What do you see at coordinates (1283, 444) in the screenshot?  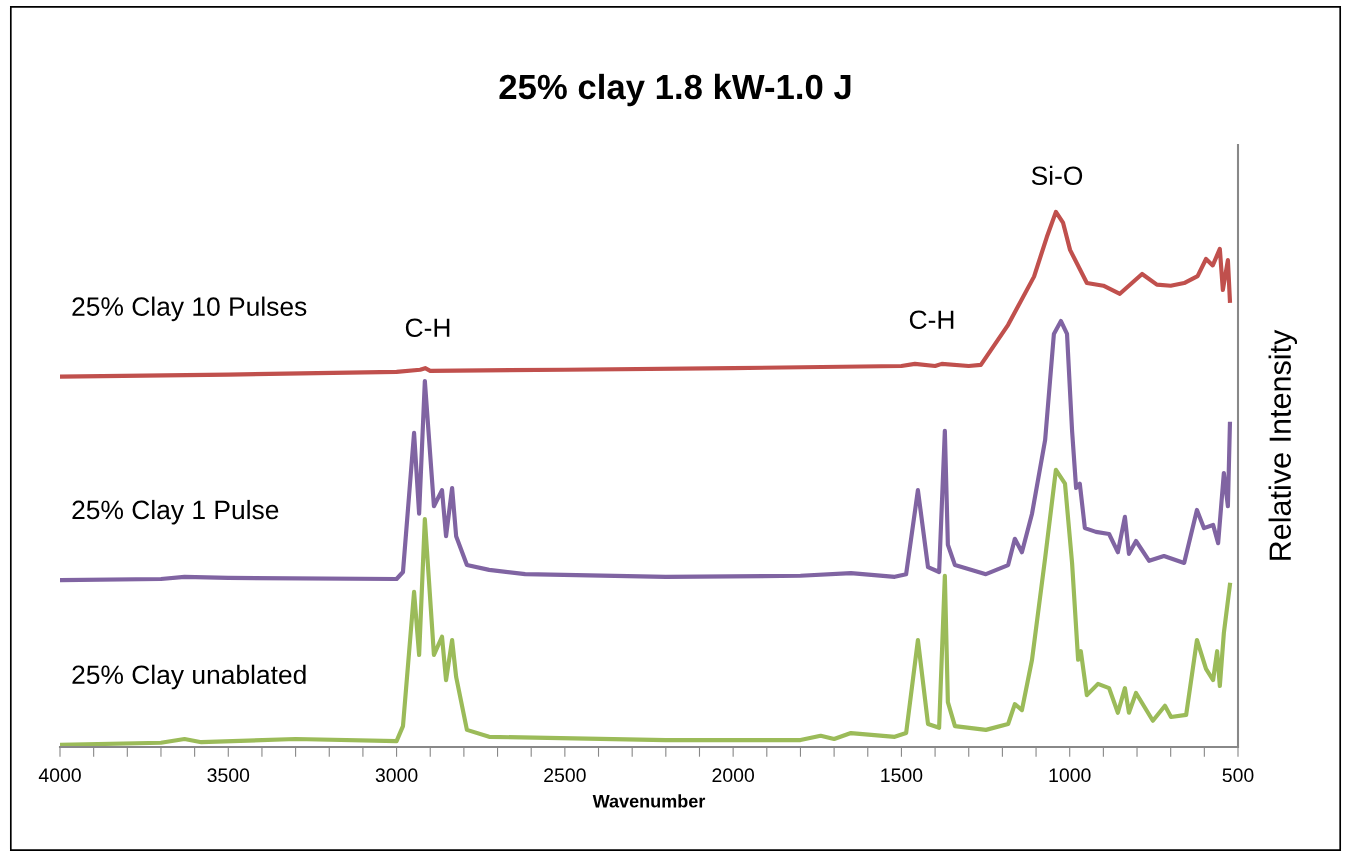 I see `y-axis-title: Relative Intensity` at bounding box center [1283, 444].